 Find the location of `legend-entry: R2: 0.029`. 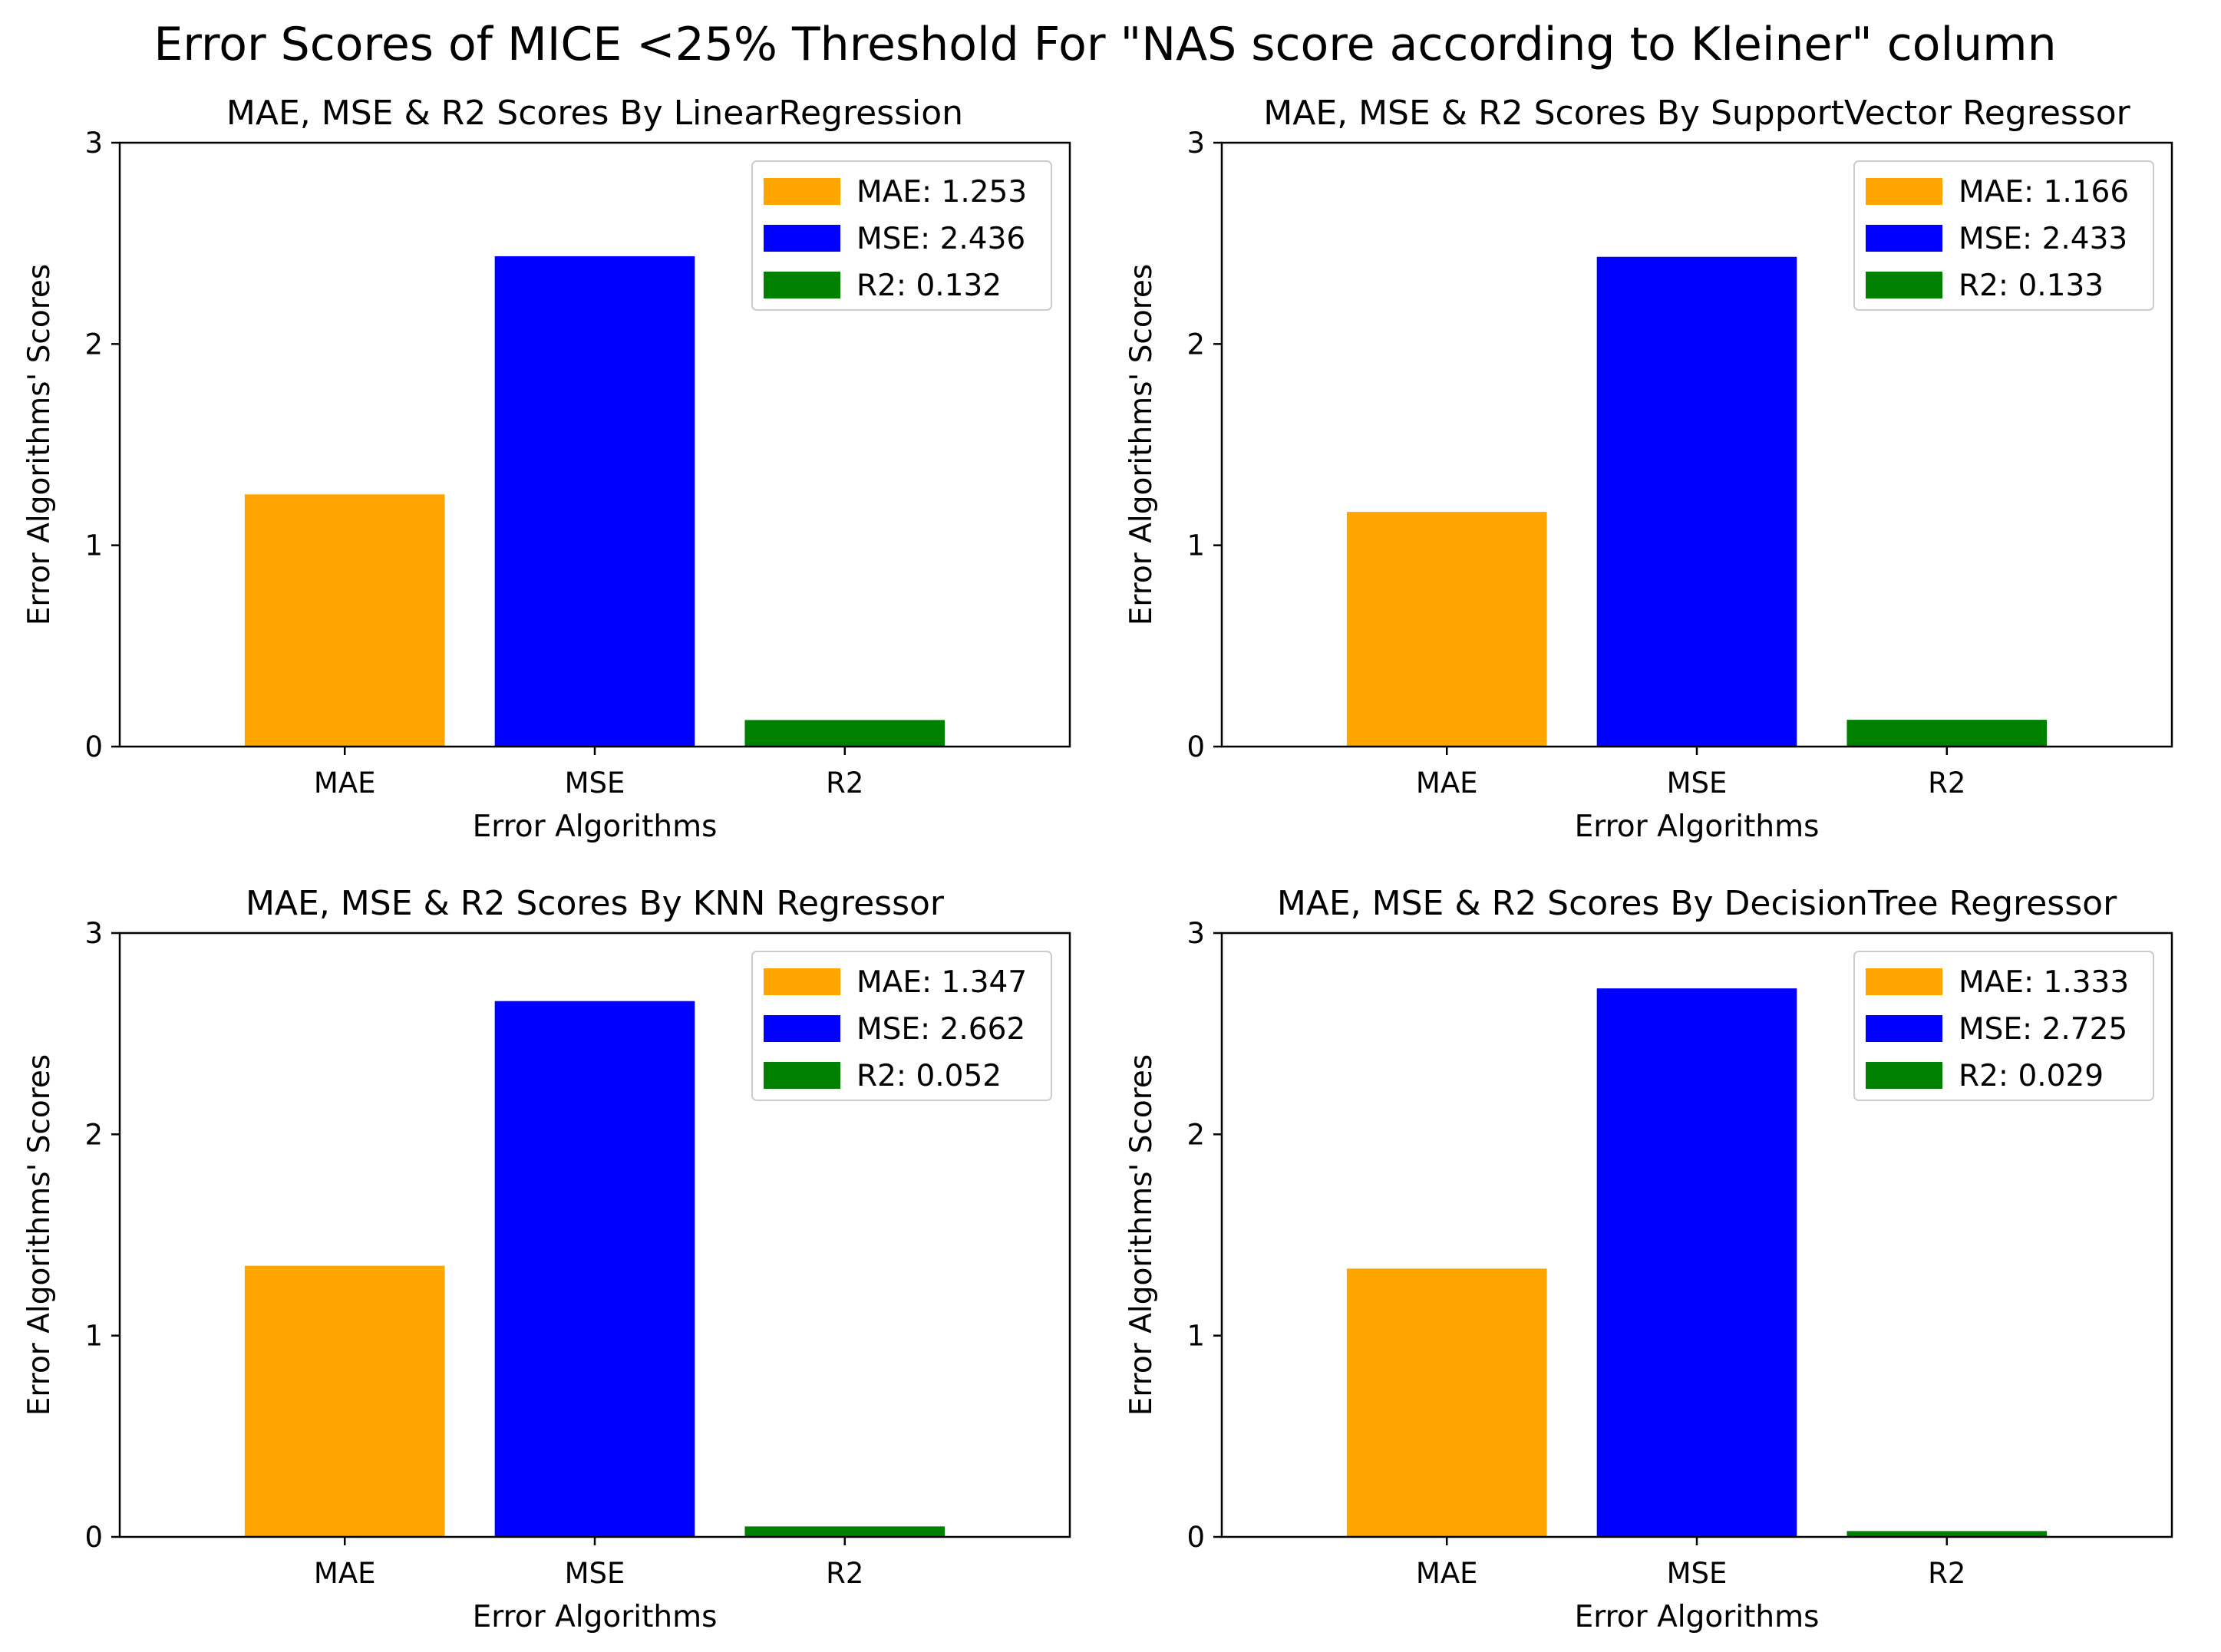

legend-entry: R2: 0.029 is located at coordinates (2031, 1076).